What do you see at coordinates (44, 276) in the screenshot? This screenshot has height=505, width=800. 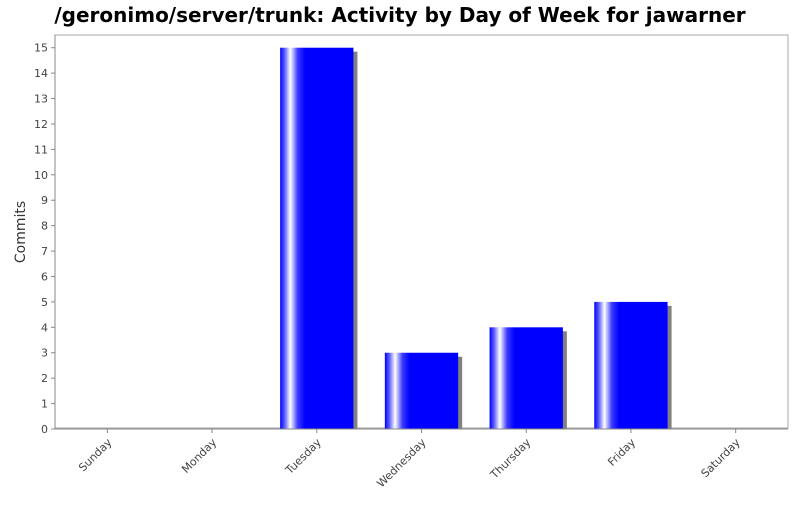 I see `y-tick-label: 6` at bounding box center [44, 276].